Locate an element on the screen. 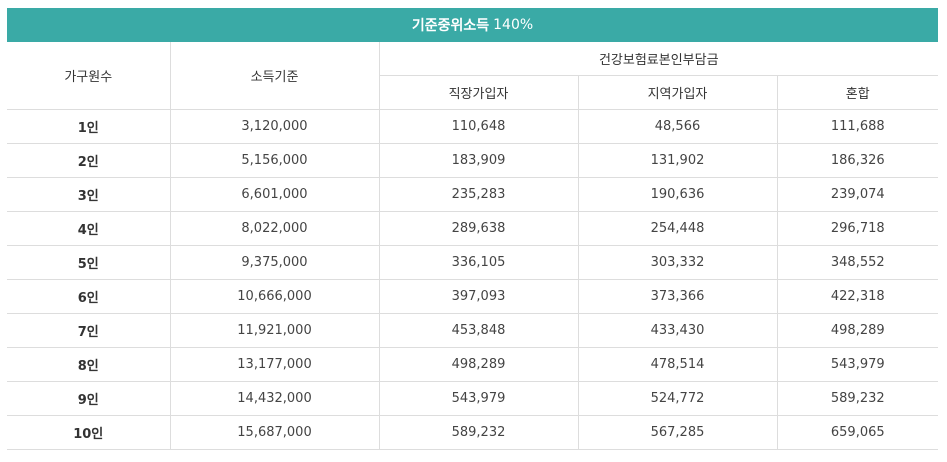 This screenshot has height=462, width=947. household-cell: 4인 is located at coordinates (89, 228).